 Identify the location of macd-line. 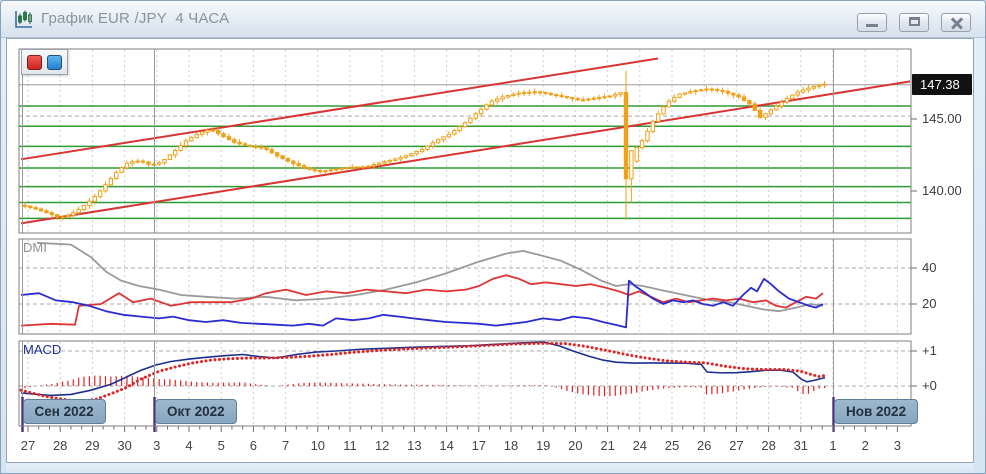
(423, 369).